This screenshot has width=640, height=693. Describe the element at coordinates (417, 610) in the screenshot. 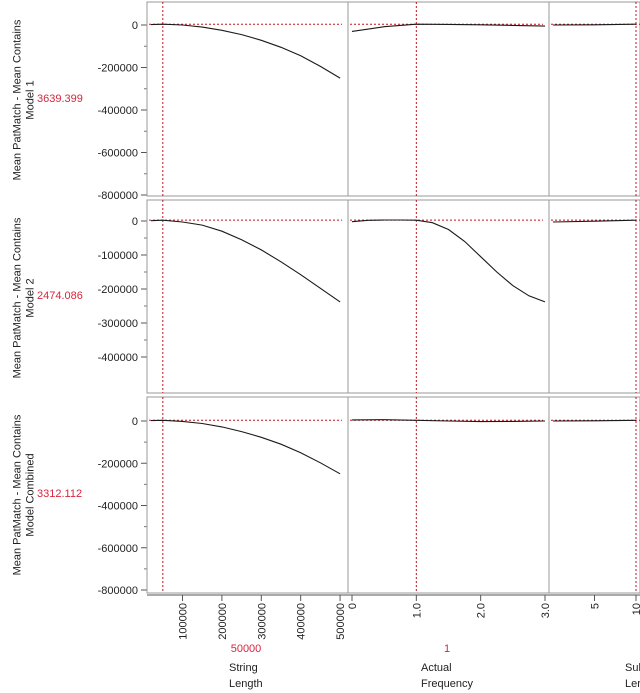

I see `x-tick-label: 1.0` at that location.